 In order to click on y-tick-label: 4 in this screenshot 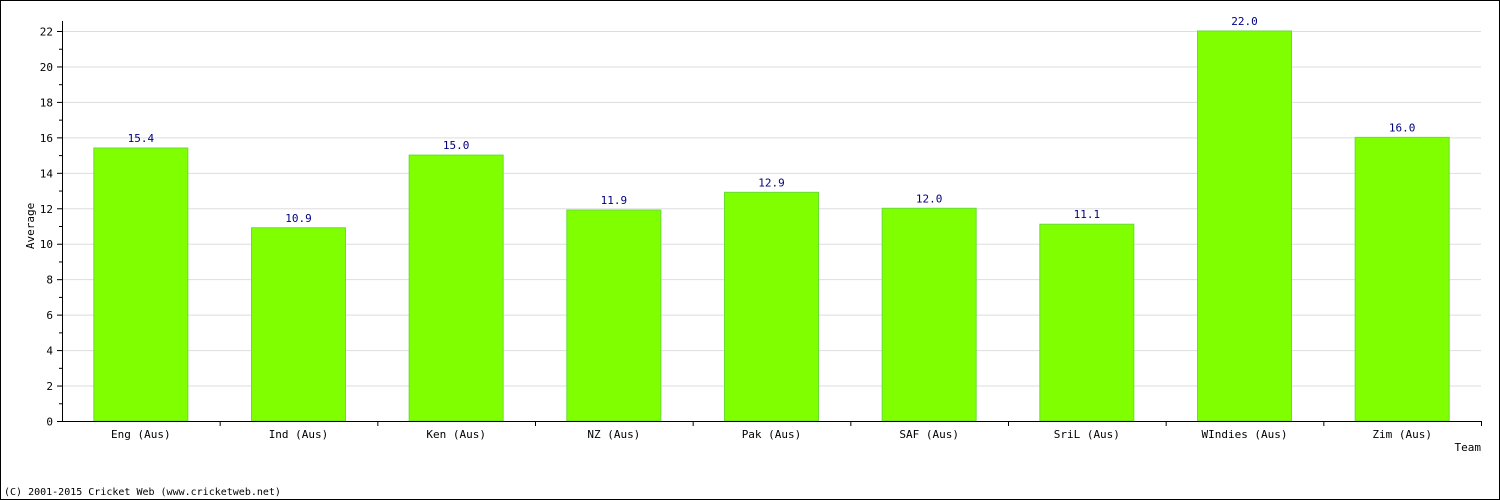, I will do `click(49, 351)`.